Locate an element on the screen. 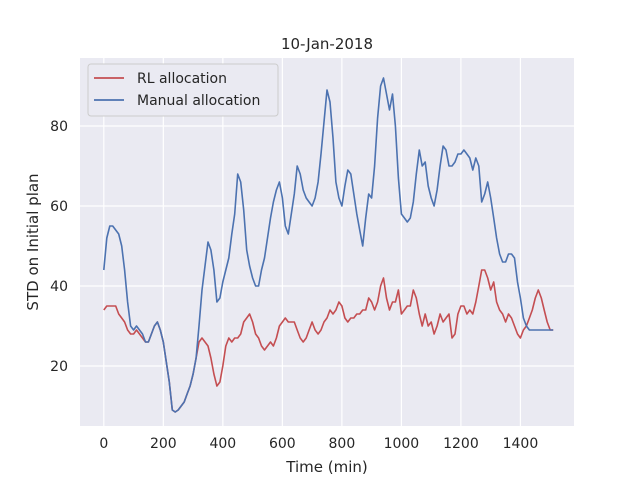 Image resolution: width=640 pixels, height=480 pixels. x-tick-label: 1400 is located at coordinates (521, 444).